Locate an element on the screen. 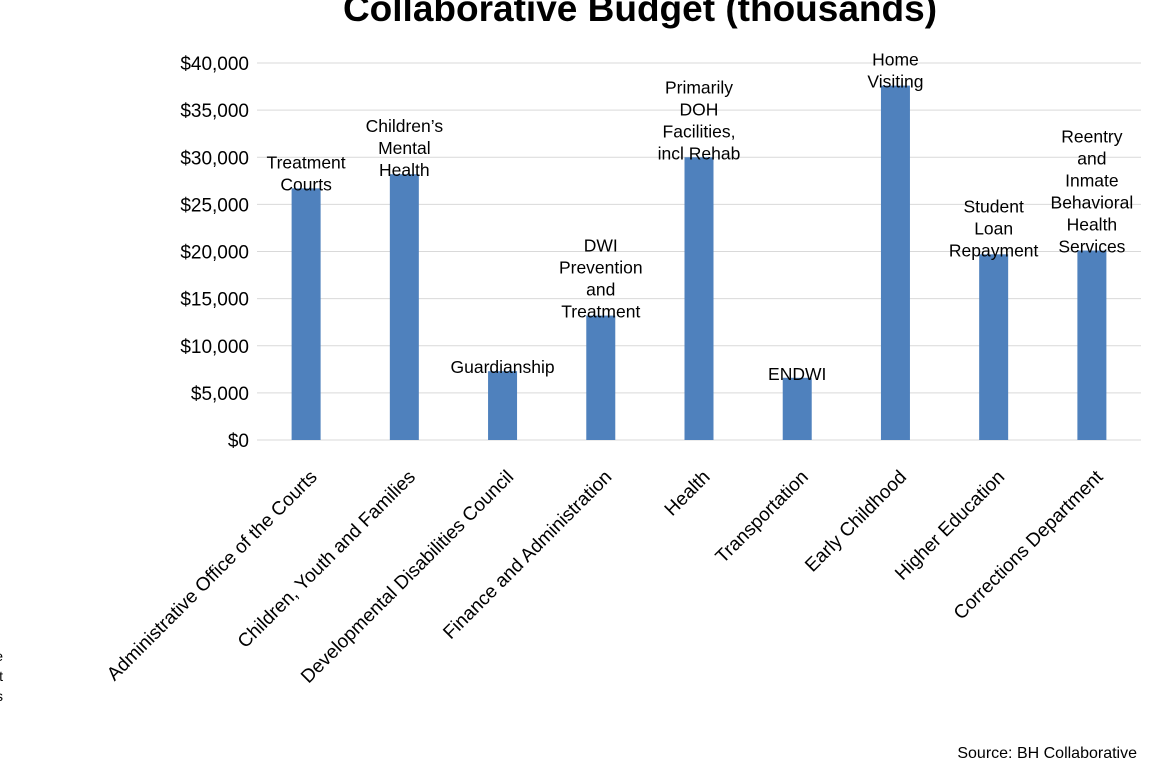 This screenshot has height=771, width=1174. bar-annotation: Guardianship is located at coordinates (503, 367).